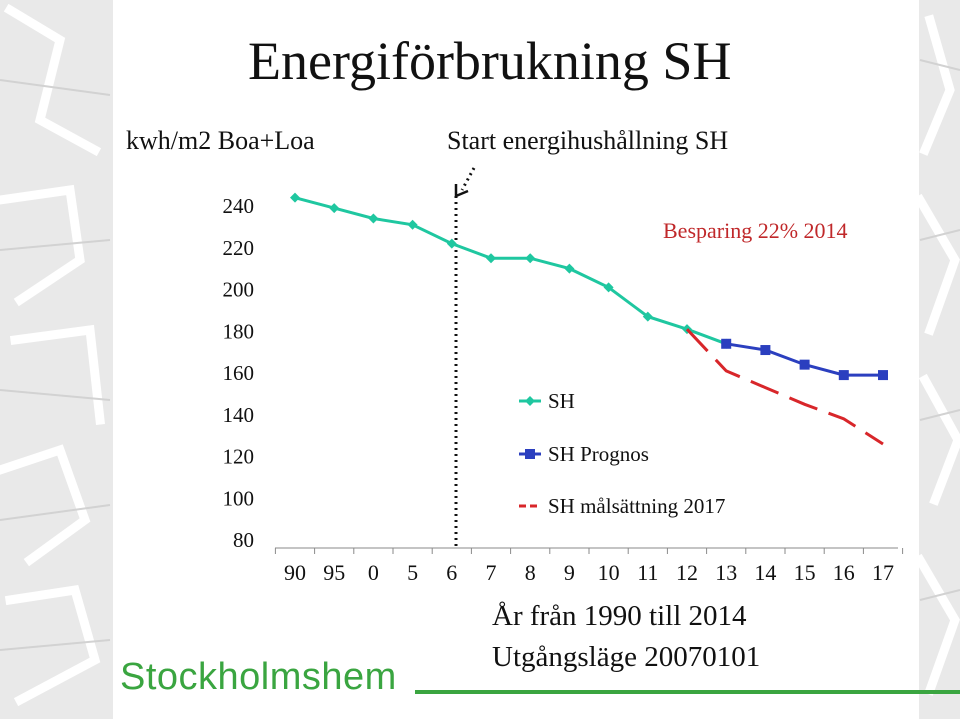 The height and width of the screenshot is (719, 960). I want to click on x-tick-label: 8, so click(530, 572).